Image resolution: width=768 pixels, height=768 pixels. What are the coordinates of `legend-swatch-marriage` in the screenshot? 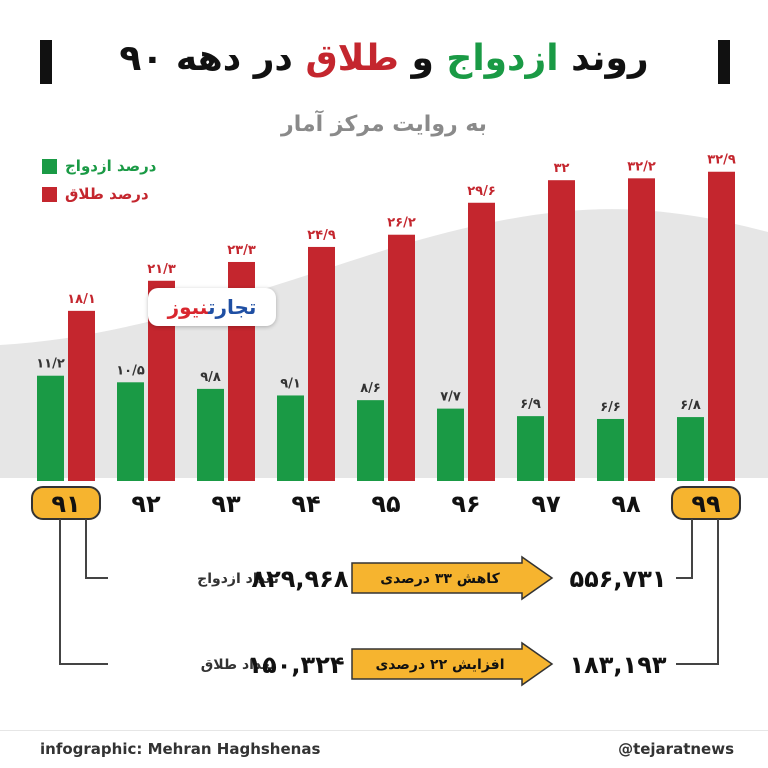 It's located at (49, 166).